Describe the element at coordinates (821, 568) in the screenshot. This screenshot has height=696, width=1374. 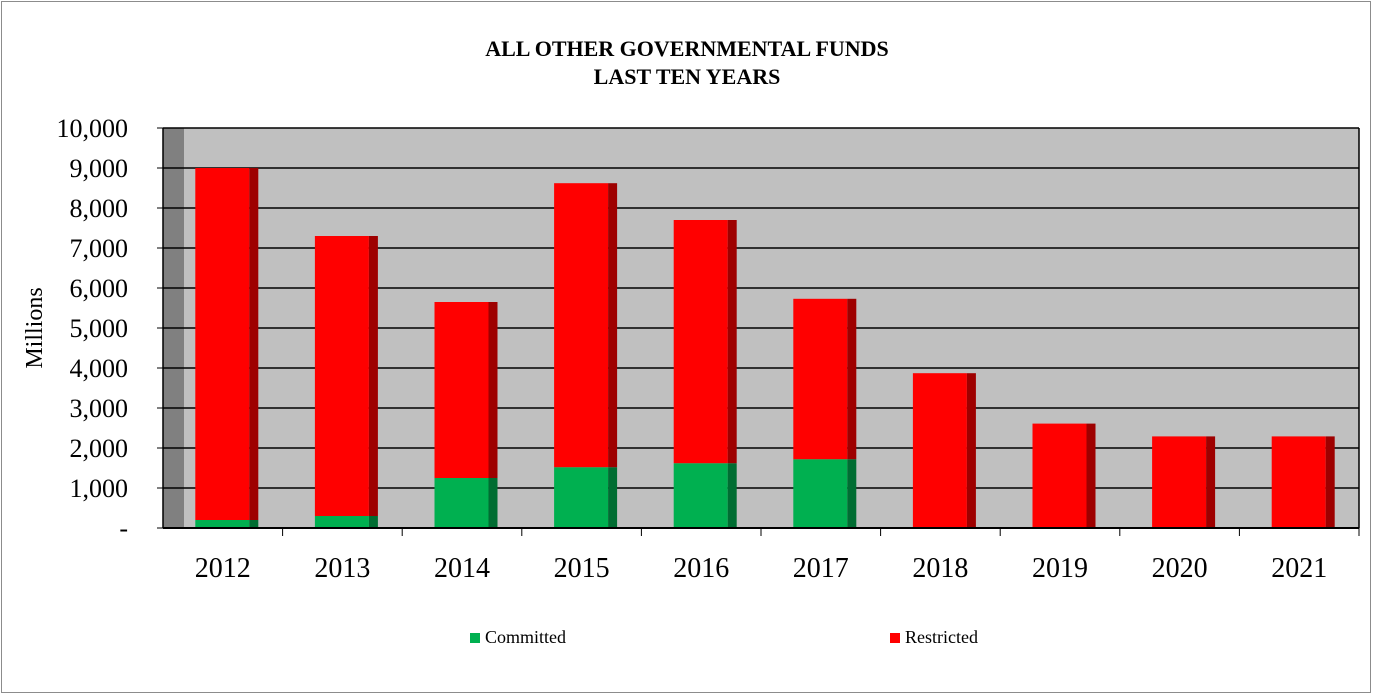
I see `x-tick-label-2017: 2017` at that location.